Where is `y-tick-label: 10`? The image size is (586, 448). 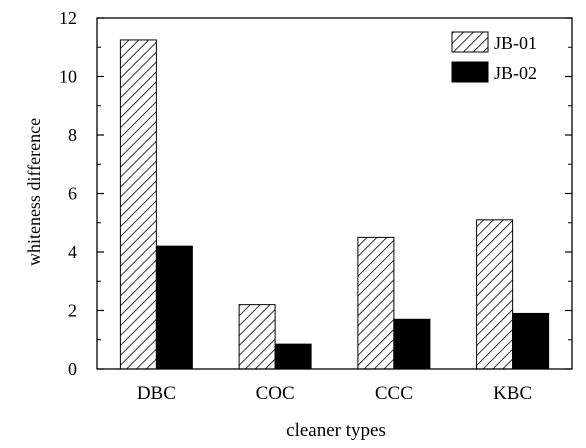
y-tick-label: 10 is located at coordinates (68, 77).